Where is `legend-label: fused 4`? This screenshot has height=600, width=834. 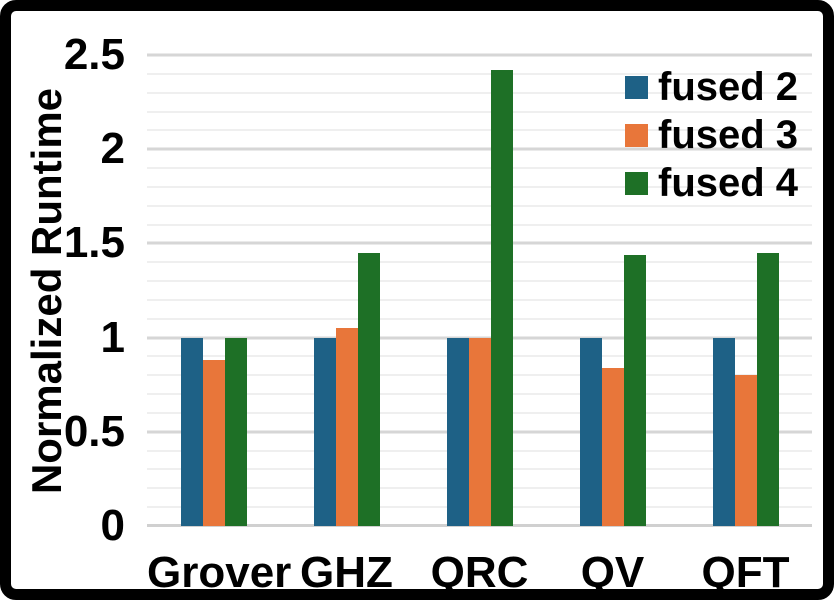 legend-label: fused 4 is located at coordinates (728, 182).